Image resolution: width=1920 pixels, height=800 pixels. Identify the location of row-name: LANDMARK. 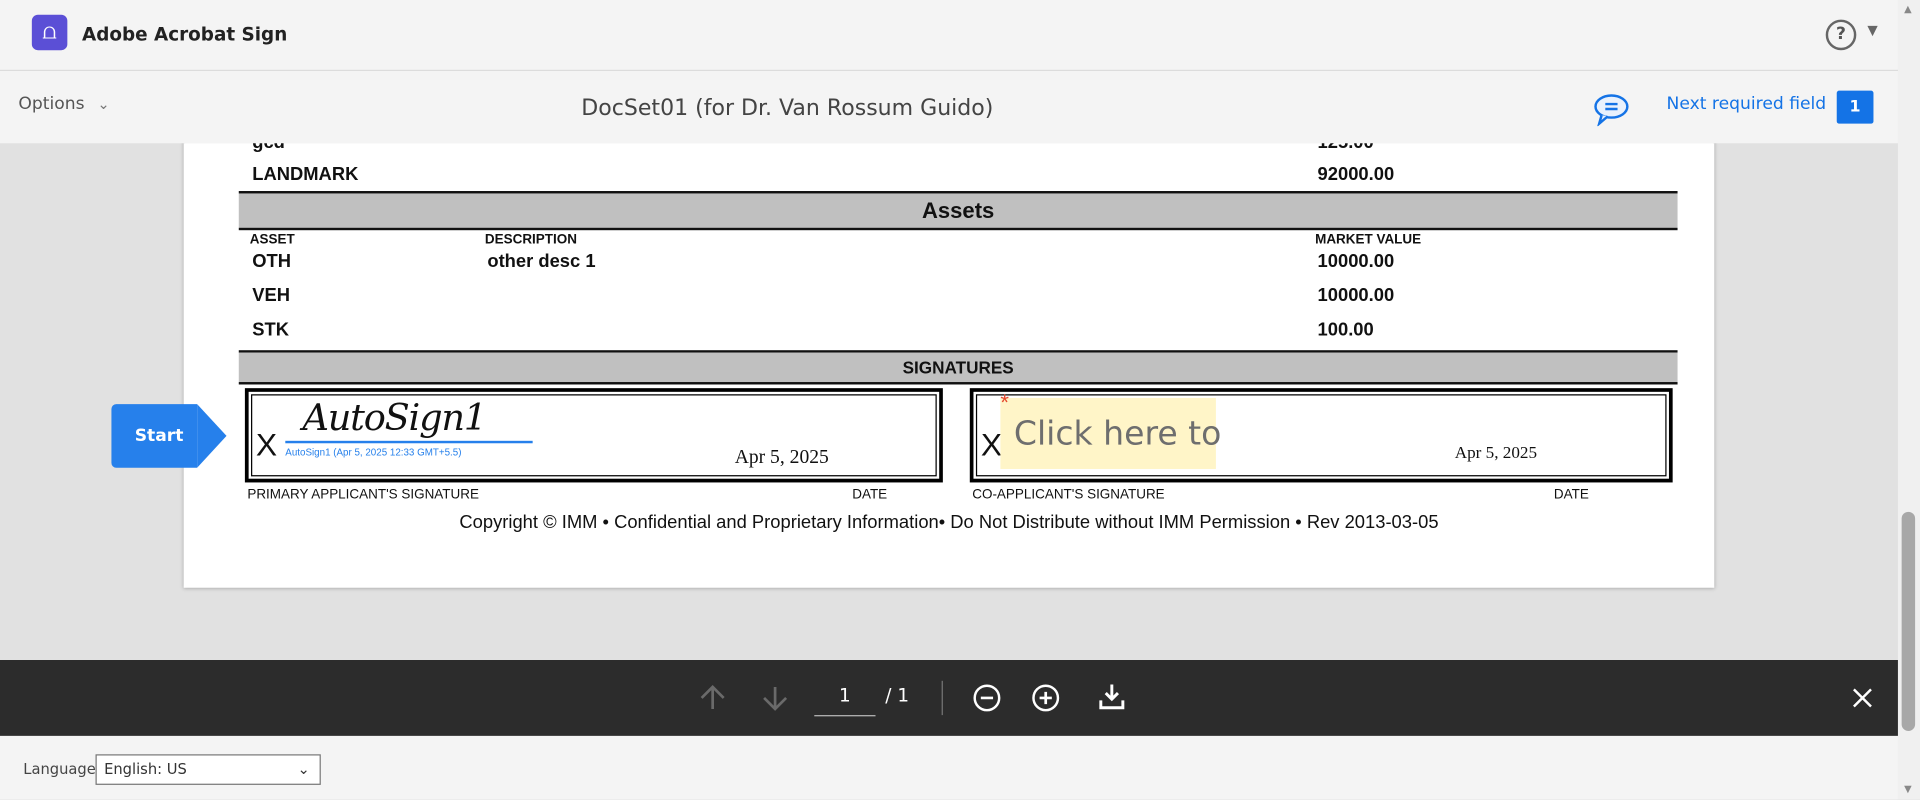
(305, 174).